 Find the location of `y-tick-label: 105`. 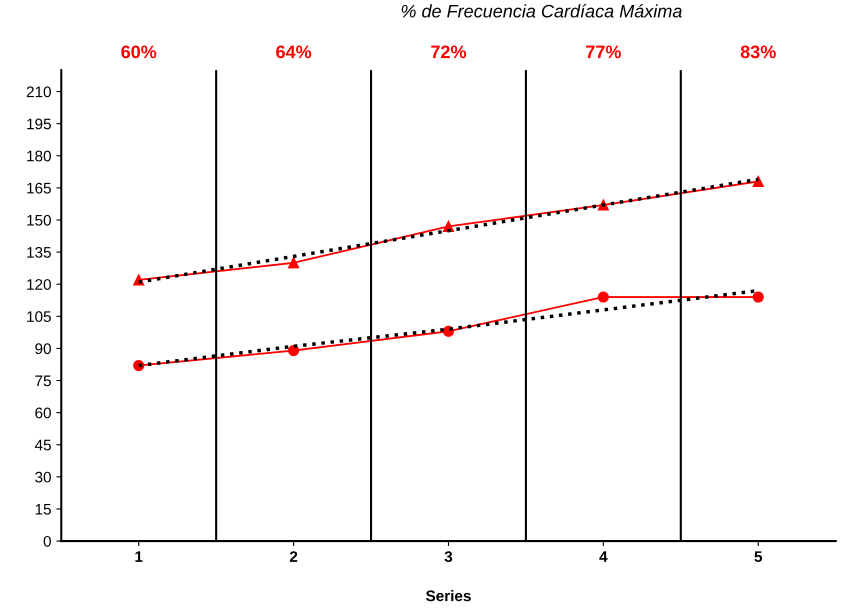

y-tick-label: 105 is located at coordinates (39, 316).